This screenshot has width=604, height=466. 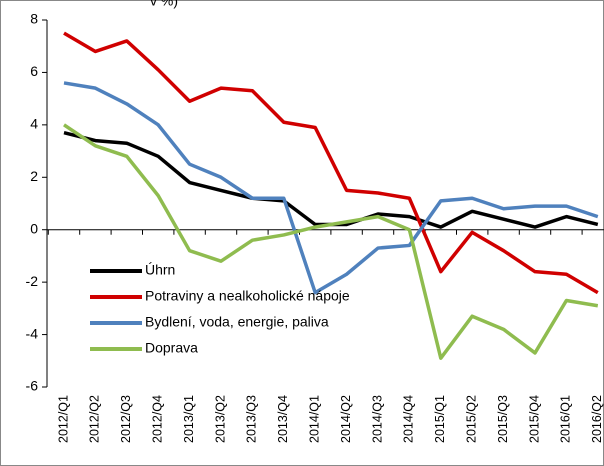 I want to click on legend-label: Potraviny a nealkoholické nápoje, so click(x=247, y=296).